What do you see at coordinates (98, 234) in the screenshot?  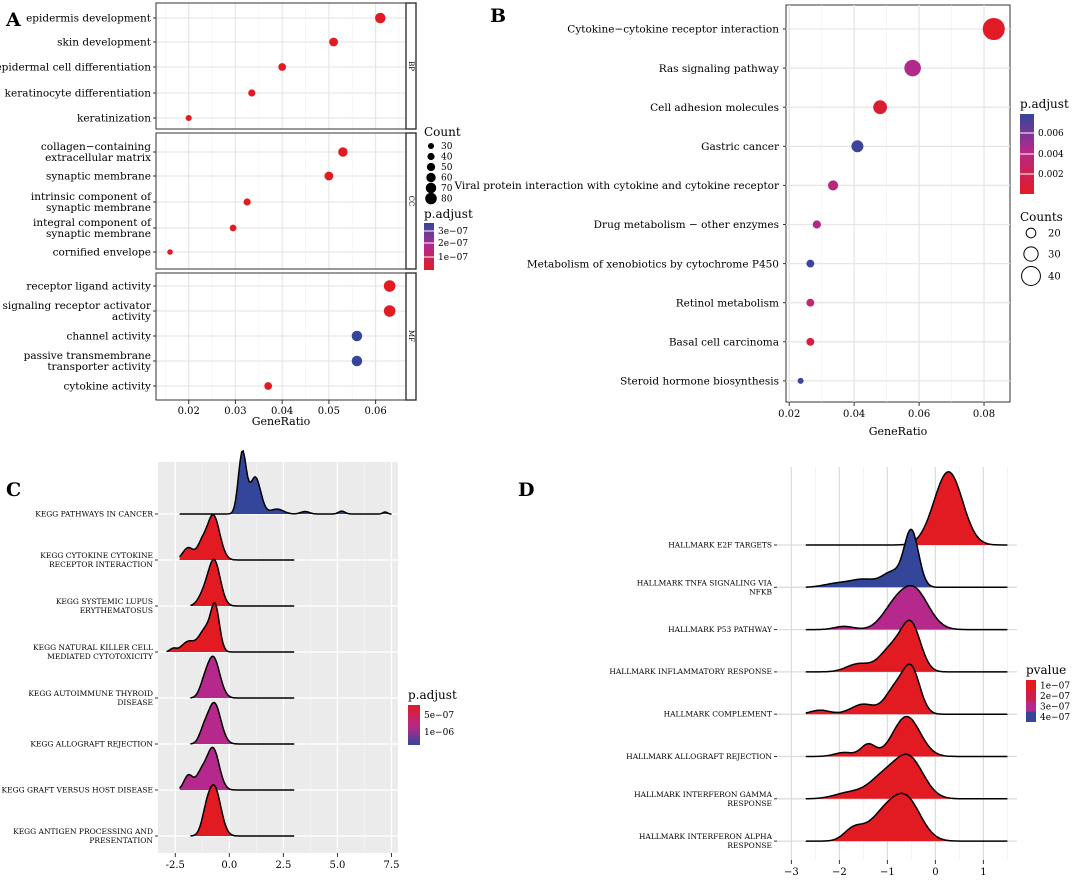 I see `term-label-line: synaptic membrane` at bounding box center [98, 234].